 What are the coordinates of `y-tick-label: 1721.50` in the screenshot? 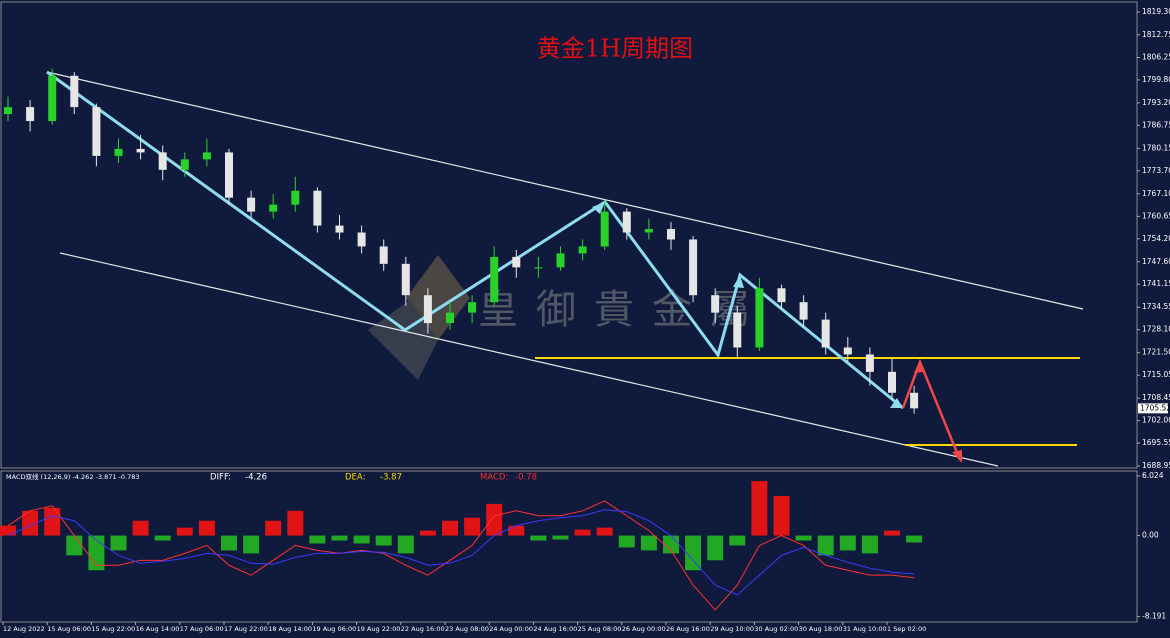 It's located at (1156, 352).